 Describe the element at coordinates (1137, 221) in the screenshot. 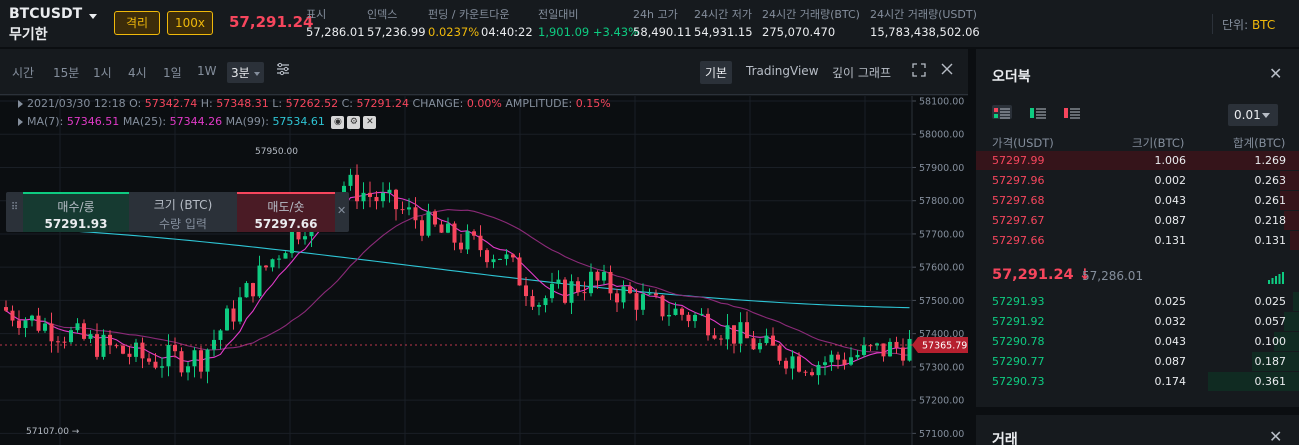

I see `ask-row: 57297.67 0.087 0.218` at that location.